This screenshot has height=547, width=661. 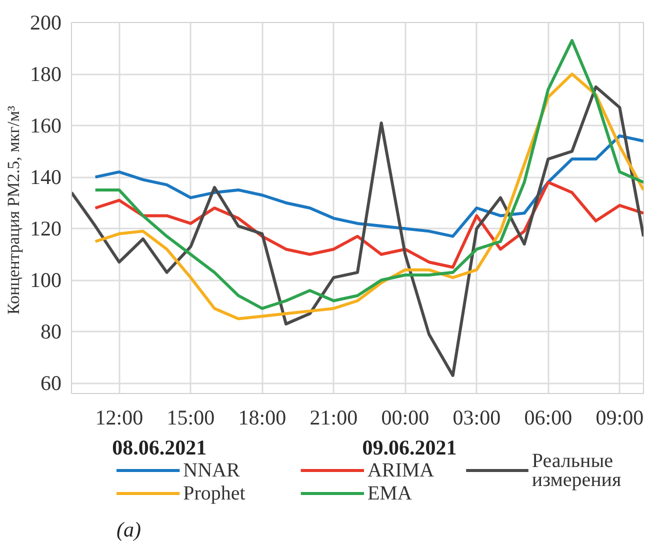 I want to click on legend-label: EMA, so click(x=389, y=493).